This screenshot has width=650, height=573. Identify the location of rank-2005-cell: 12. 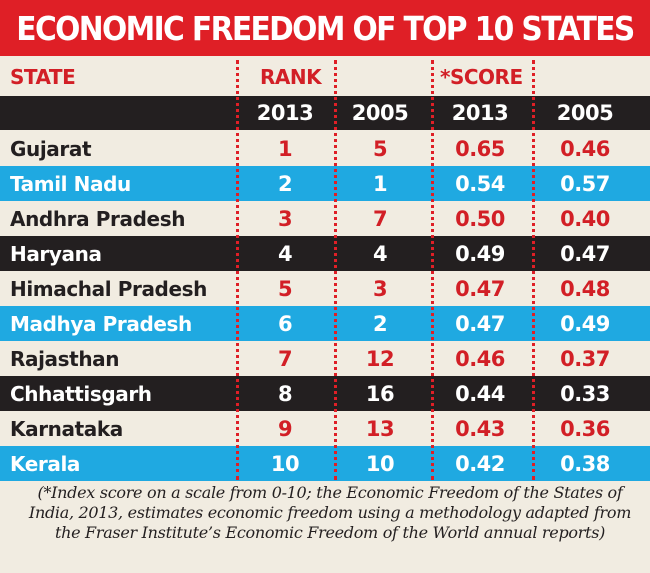
(380, 358).